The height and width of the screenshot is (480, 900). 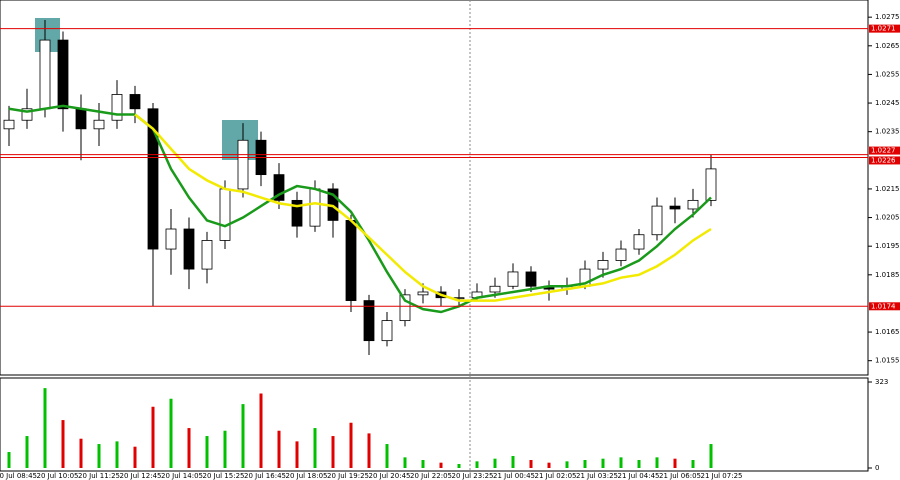 What do you see at coordinates (887, 46) in the screenshot?
I see `y-tick-label: 1.0265` at bounding box center [887, 46].